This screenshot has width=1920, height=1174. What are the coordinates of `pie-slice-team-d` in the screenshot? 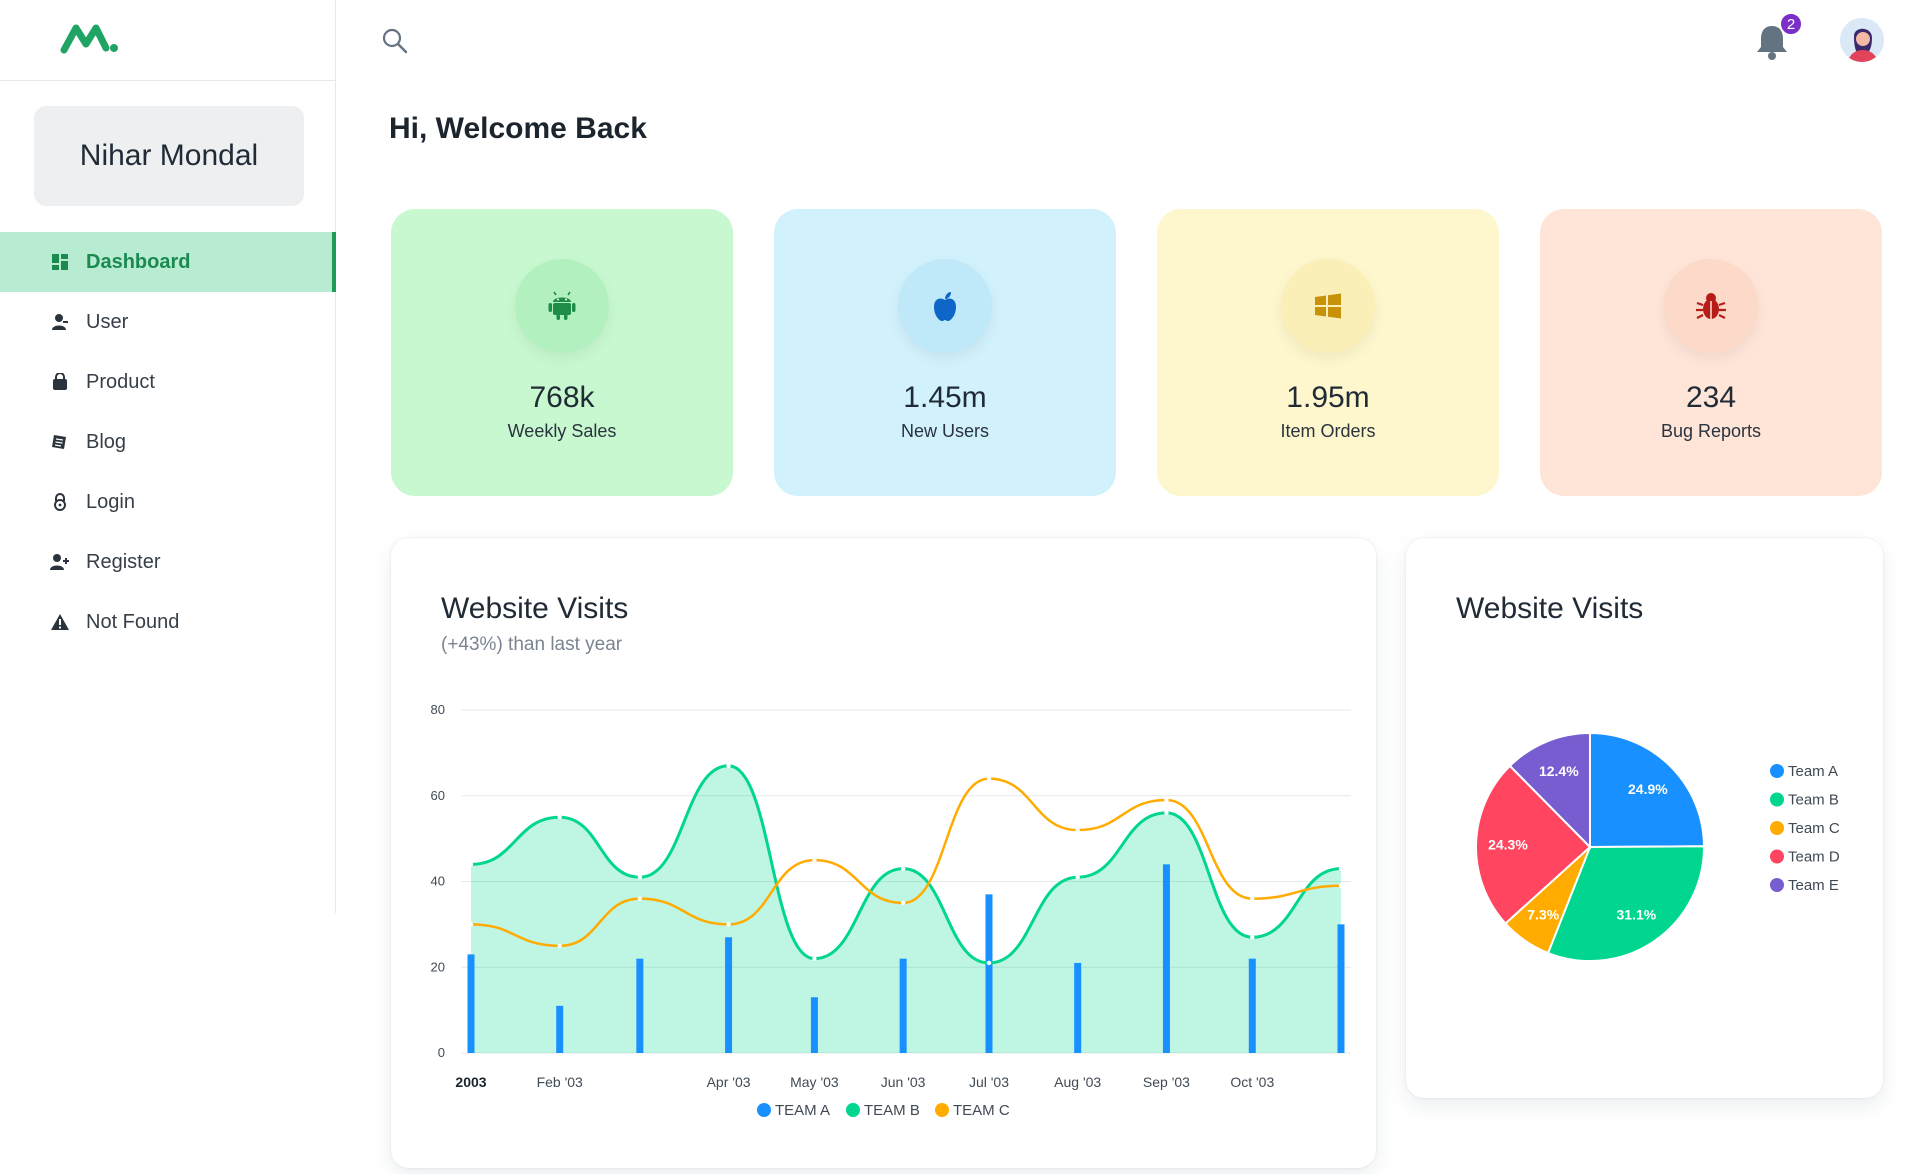 It's located at (1533, 844).